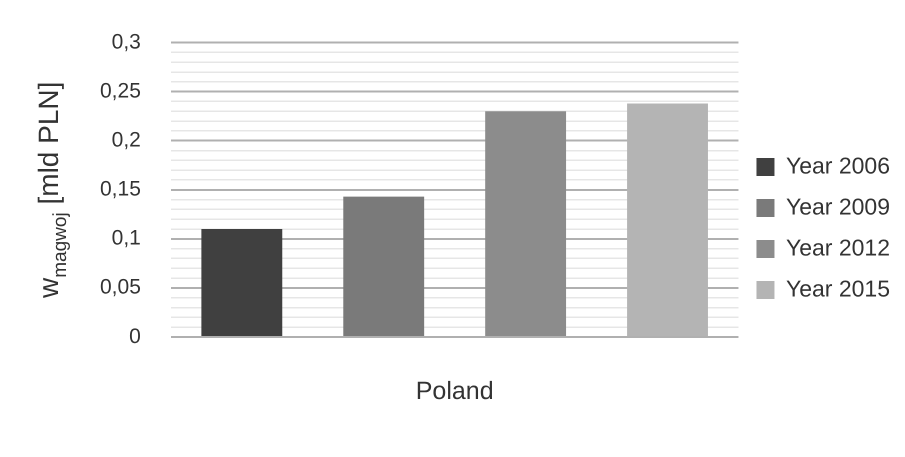 The height and width of the screenshot is (457, 905). I want to click on y-tick-label: 0,15, so click(120, 189).